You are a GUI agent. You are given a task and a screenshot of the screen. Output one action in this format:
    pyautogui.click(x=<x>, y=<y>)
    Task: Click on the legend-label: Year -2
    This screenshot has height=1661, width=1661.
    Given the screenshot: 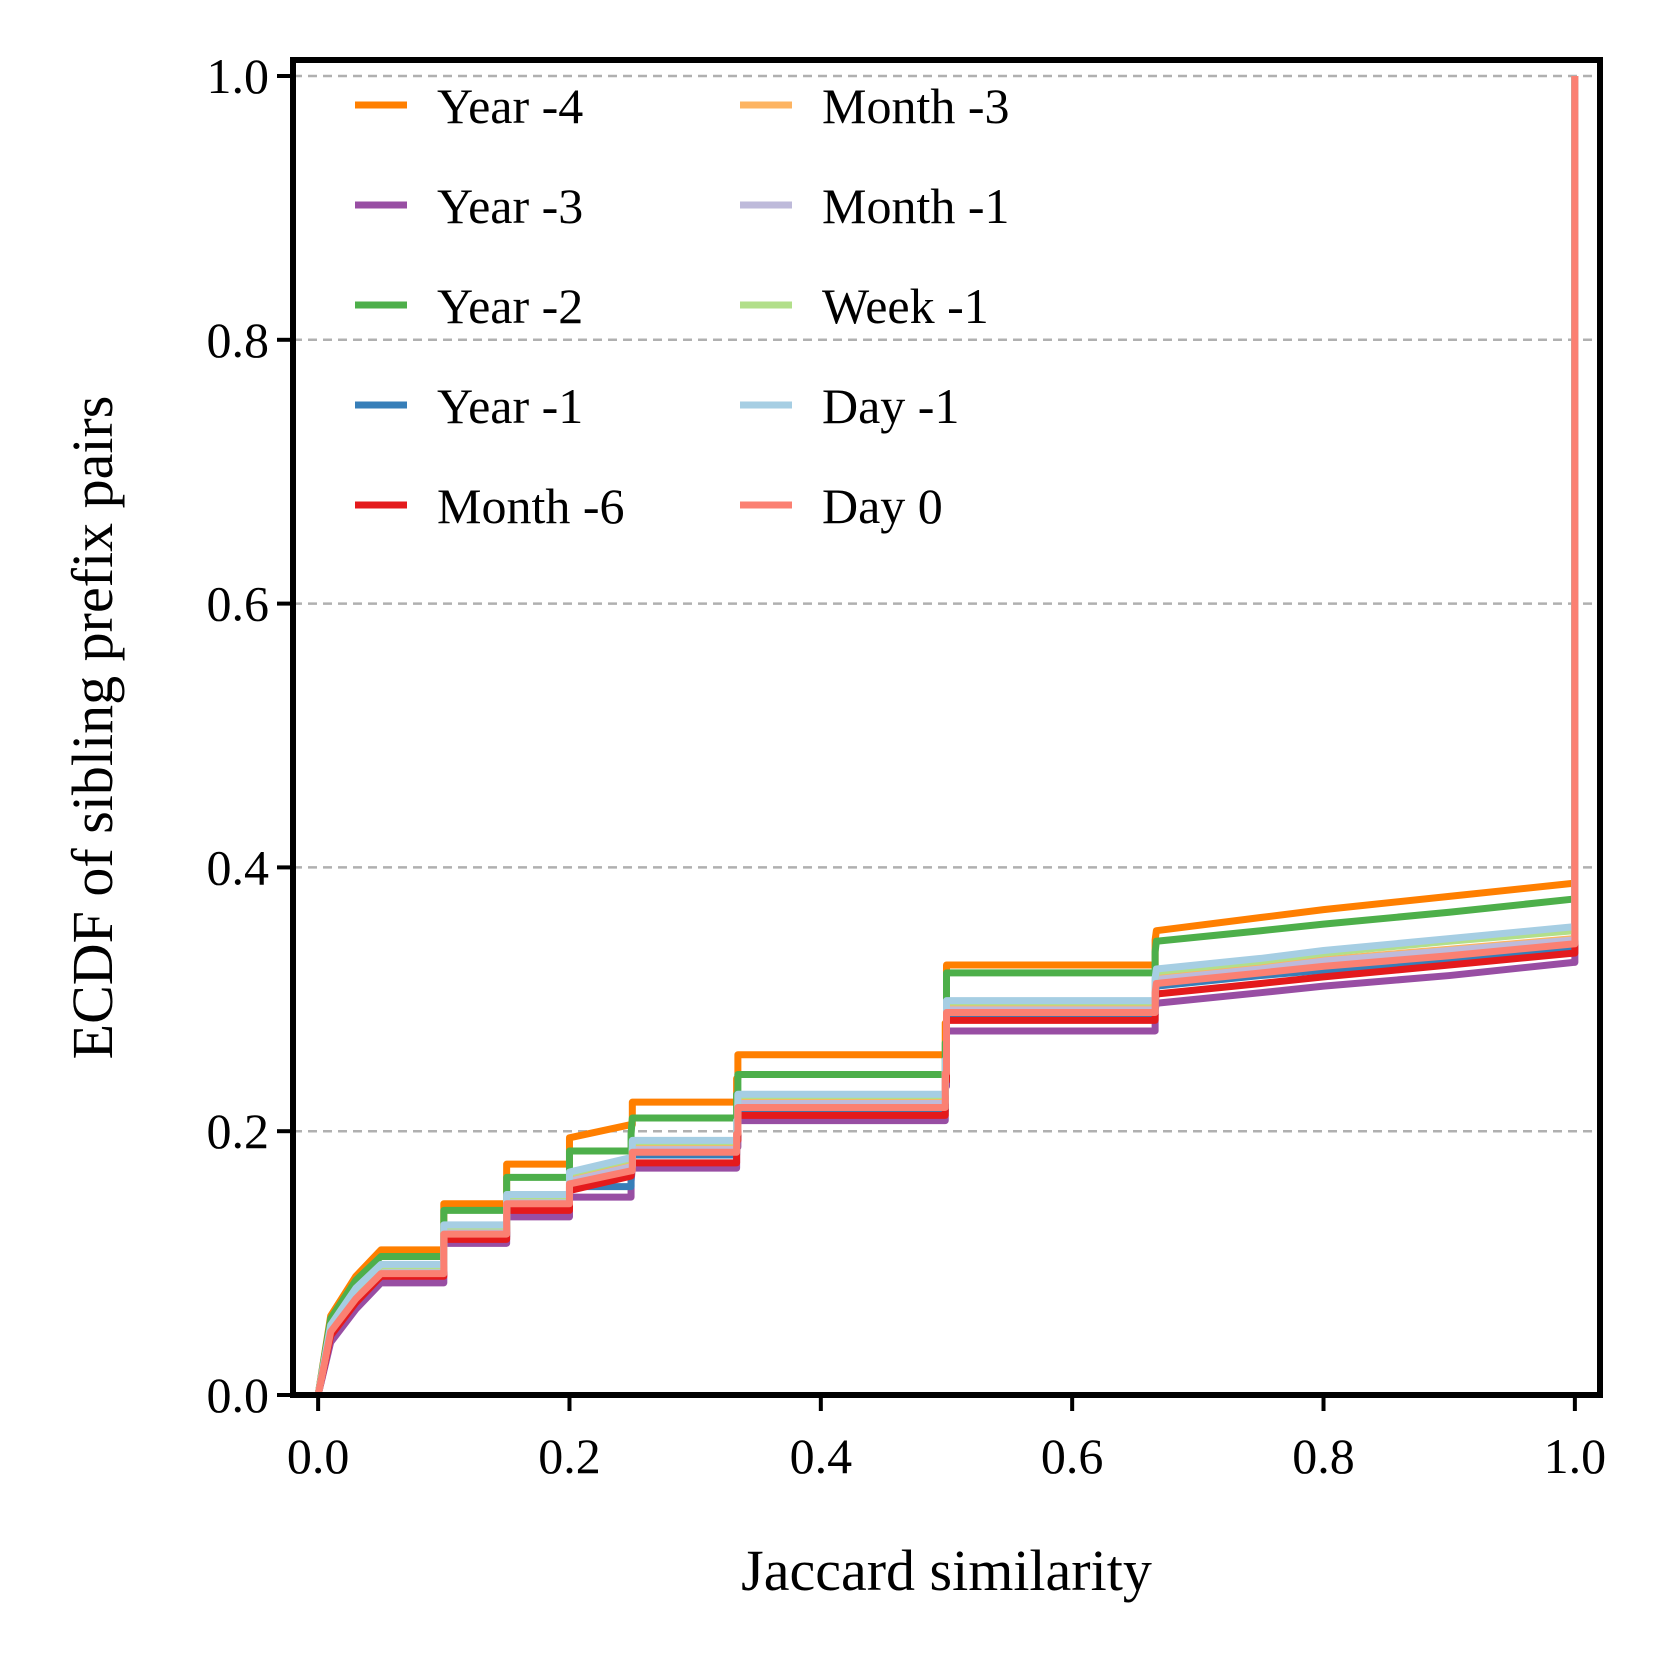 What is the action you would take?
    pyautogui.click(x=510, y=306)
    